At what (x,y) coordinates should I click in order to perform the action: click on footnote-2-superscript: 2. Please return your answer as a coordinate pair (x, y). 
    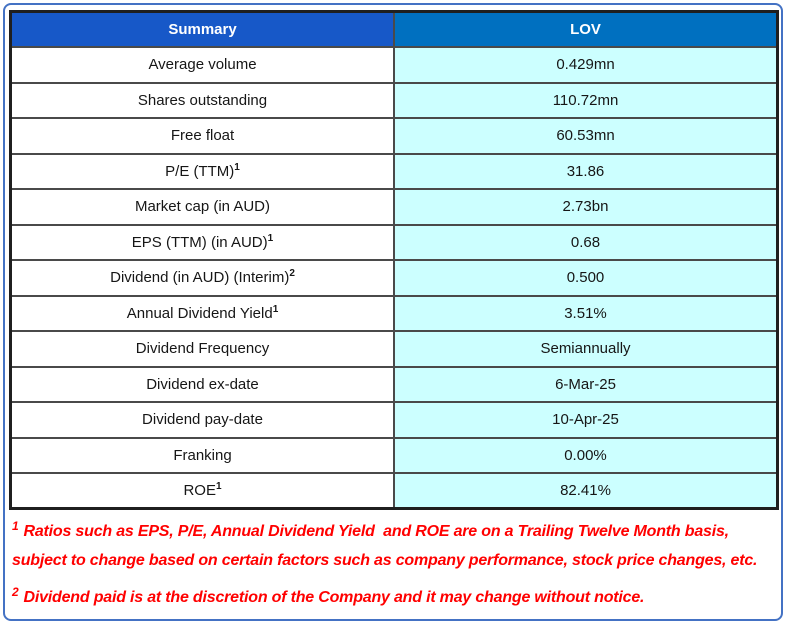
    Looking at the image, I should click on (15, 591).